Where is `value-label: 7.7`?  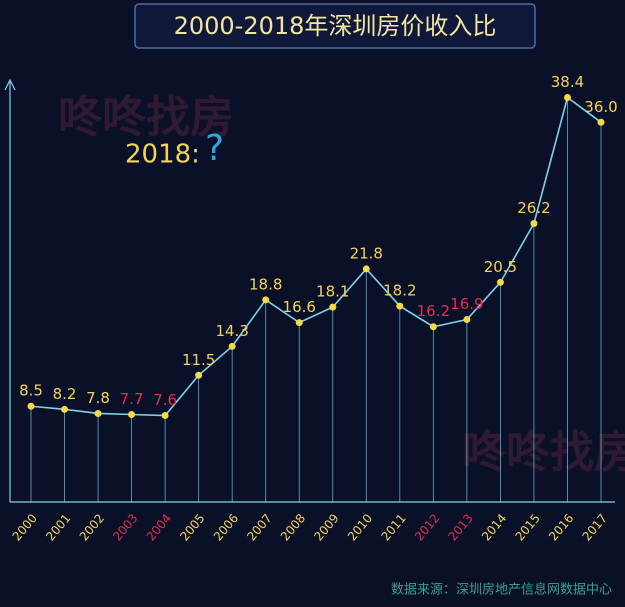 value-label: 7.7 is located at coordinates (132, 399).